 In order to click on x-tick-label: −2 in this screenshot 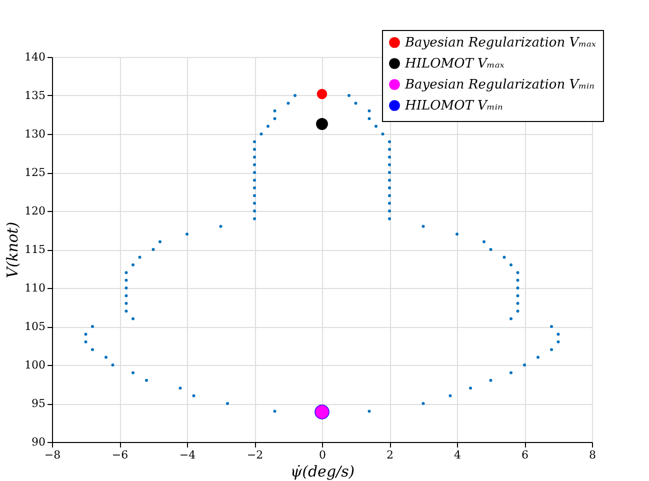, I will do `click(255, 455)`.